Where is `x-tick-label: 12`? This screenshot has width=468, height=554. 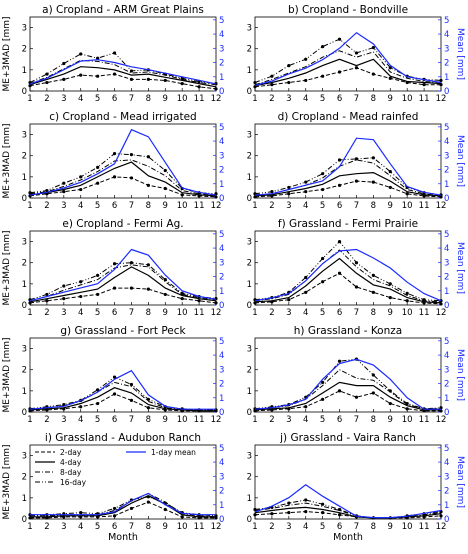
x-tick-label: 12 is located at coordinates (216, 527).